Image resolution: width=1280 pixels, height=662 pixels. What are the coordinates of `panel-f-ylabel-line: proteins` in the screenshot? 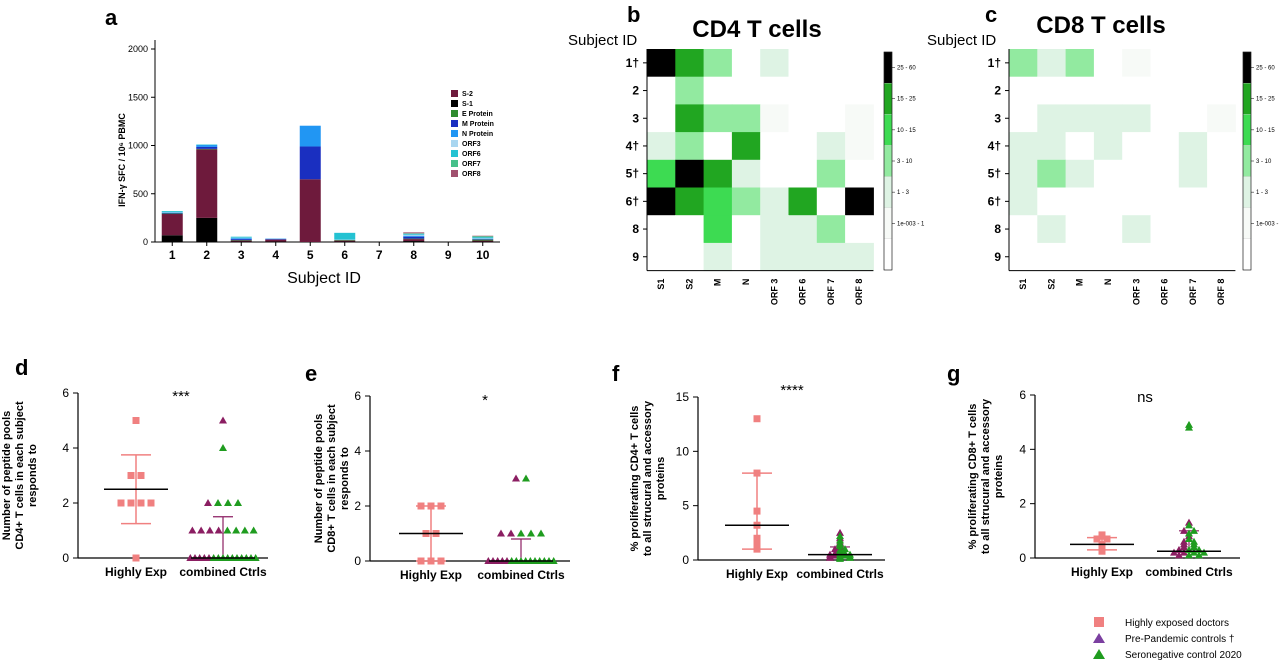 It's located at (661, 478).